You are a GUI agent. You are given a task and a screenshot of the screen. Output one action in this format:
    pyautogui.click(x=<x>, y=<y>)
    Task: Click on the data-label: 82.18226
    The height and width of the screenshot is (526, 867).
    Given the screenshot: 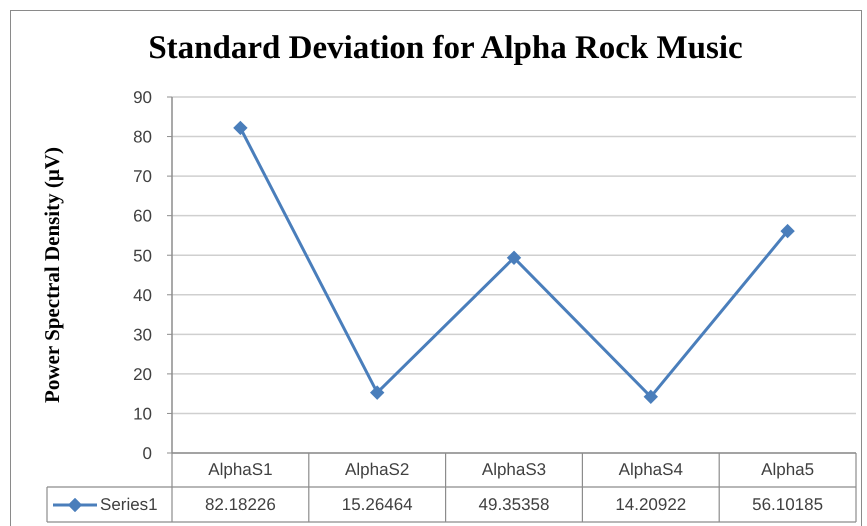 What is the action you would take?
    pyautogui.click(x=240, y=505)
    